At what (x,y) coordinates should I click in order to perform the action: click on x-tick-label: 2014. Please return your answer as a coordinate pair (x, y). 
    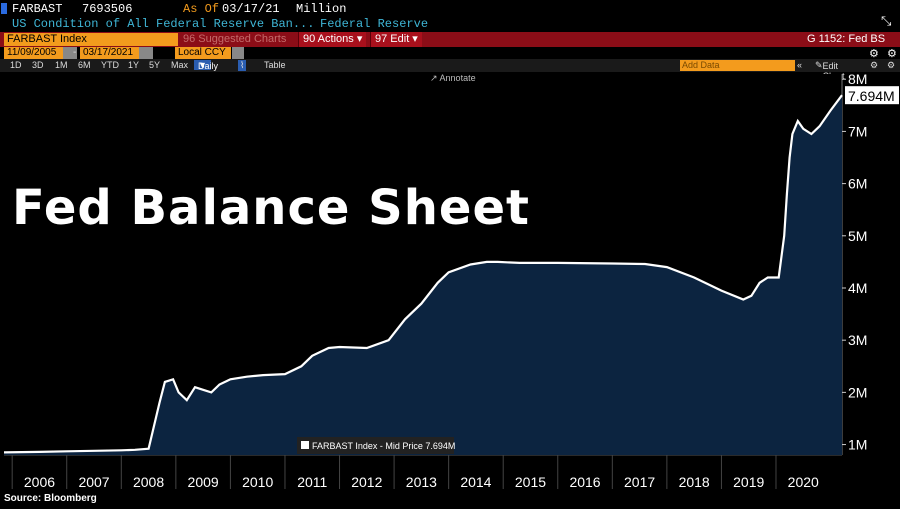
    Looking at the image, I should click on (475, 482).